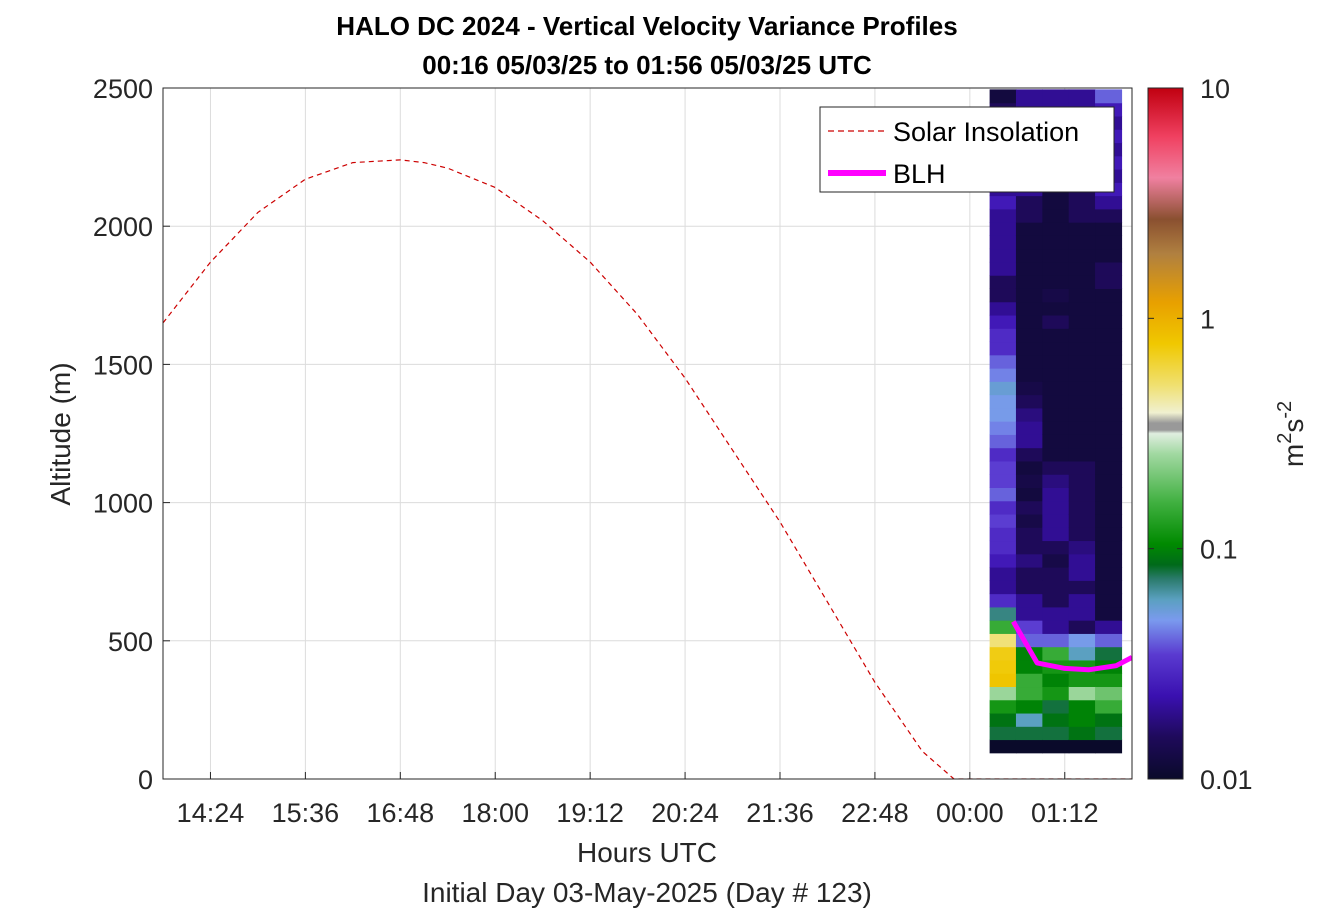 The image size is (1343, 911). What do you see at coordinates (685, 813) in the screenshot?
I see `x-tick-label: 20:24` at bounding box center [685, 813].